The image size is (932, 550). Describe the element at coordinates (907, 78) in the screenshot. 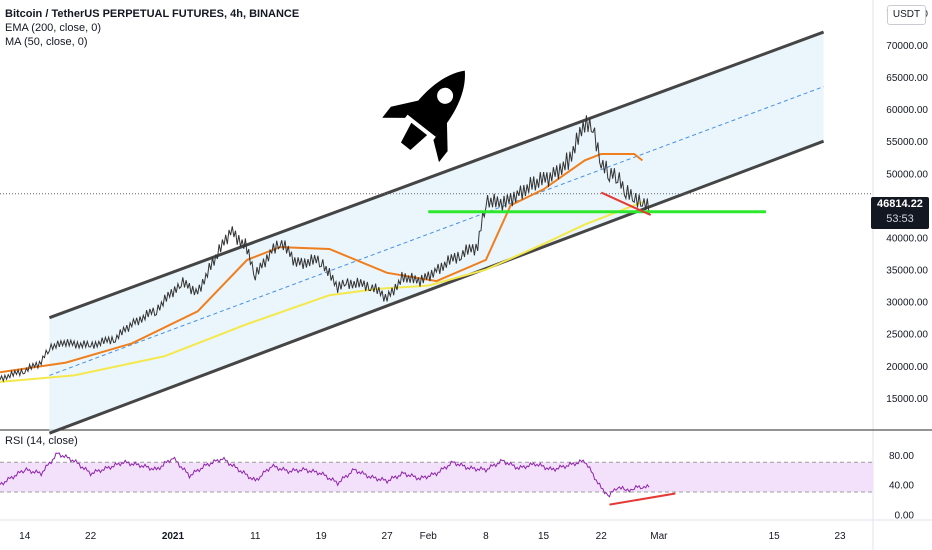

I see `price-tick-label: 65000.00` at that location.